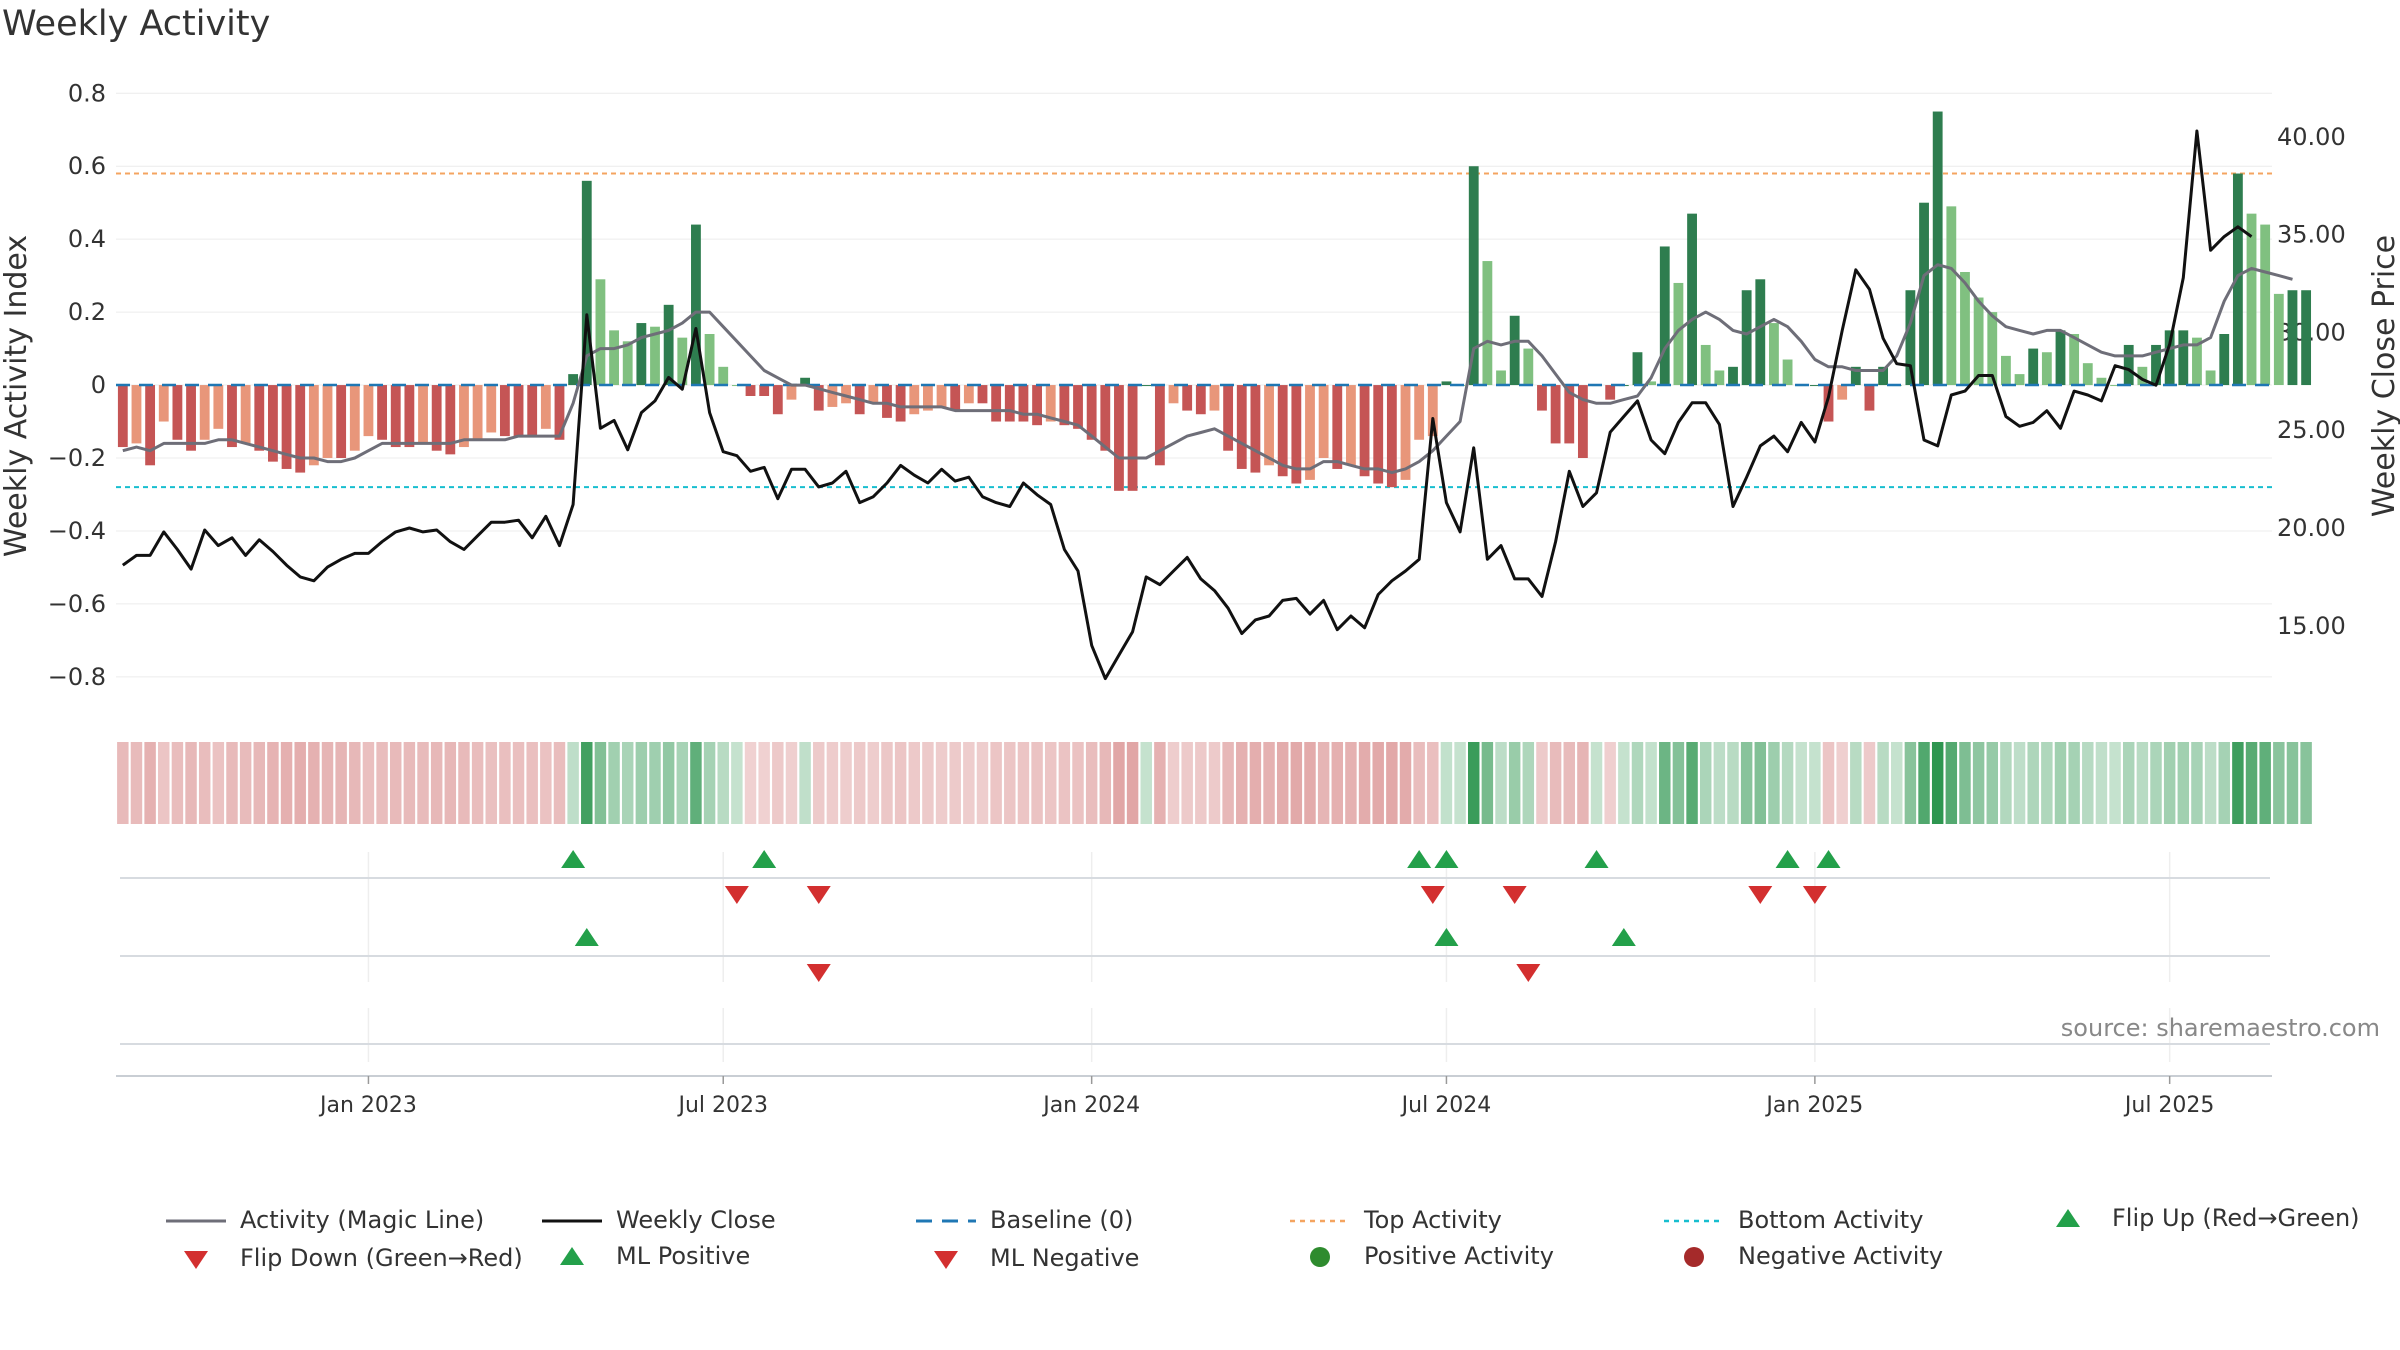 This screenshot has height=1350, width=2400. What do you see at coordinates (696, 1220) in the screenshot?
I see `legend-label: Weekly Close` at bounding box center [696, 1220].